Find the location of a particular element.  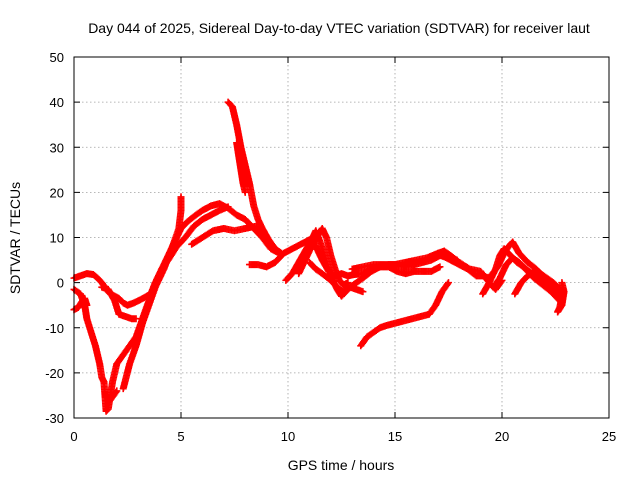

x-axis-label: GPS time / hours is located at coordinates (341, 465).